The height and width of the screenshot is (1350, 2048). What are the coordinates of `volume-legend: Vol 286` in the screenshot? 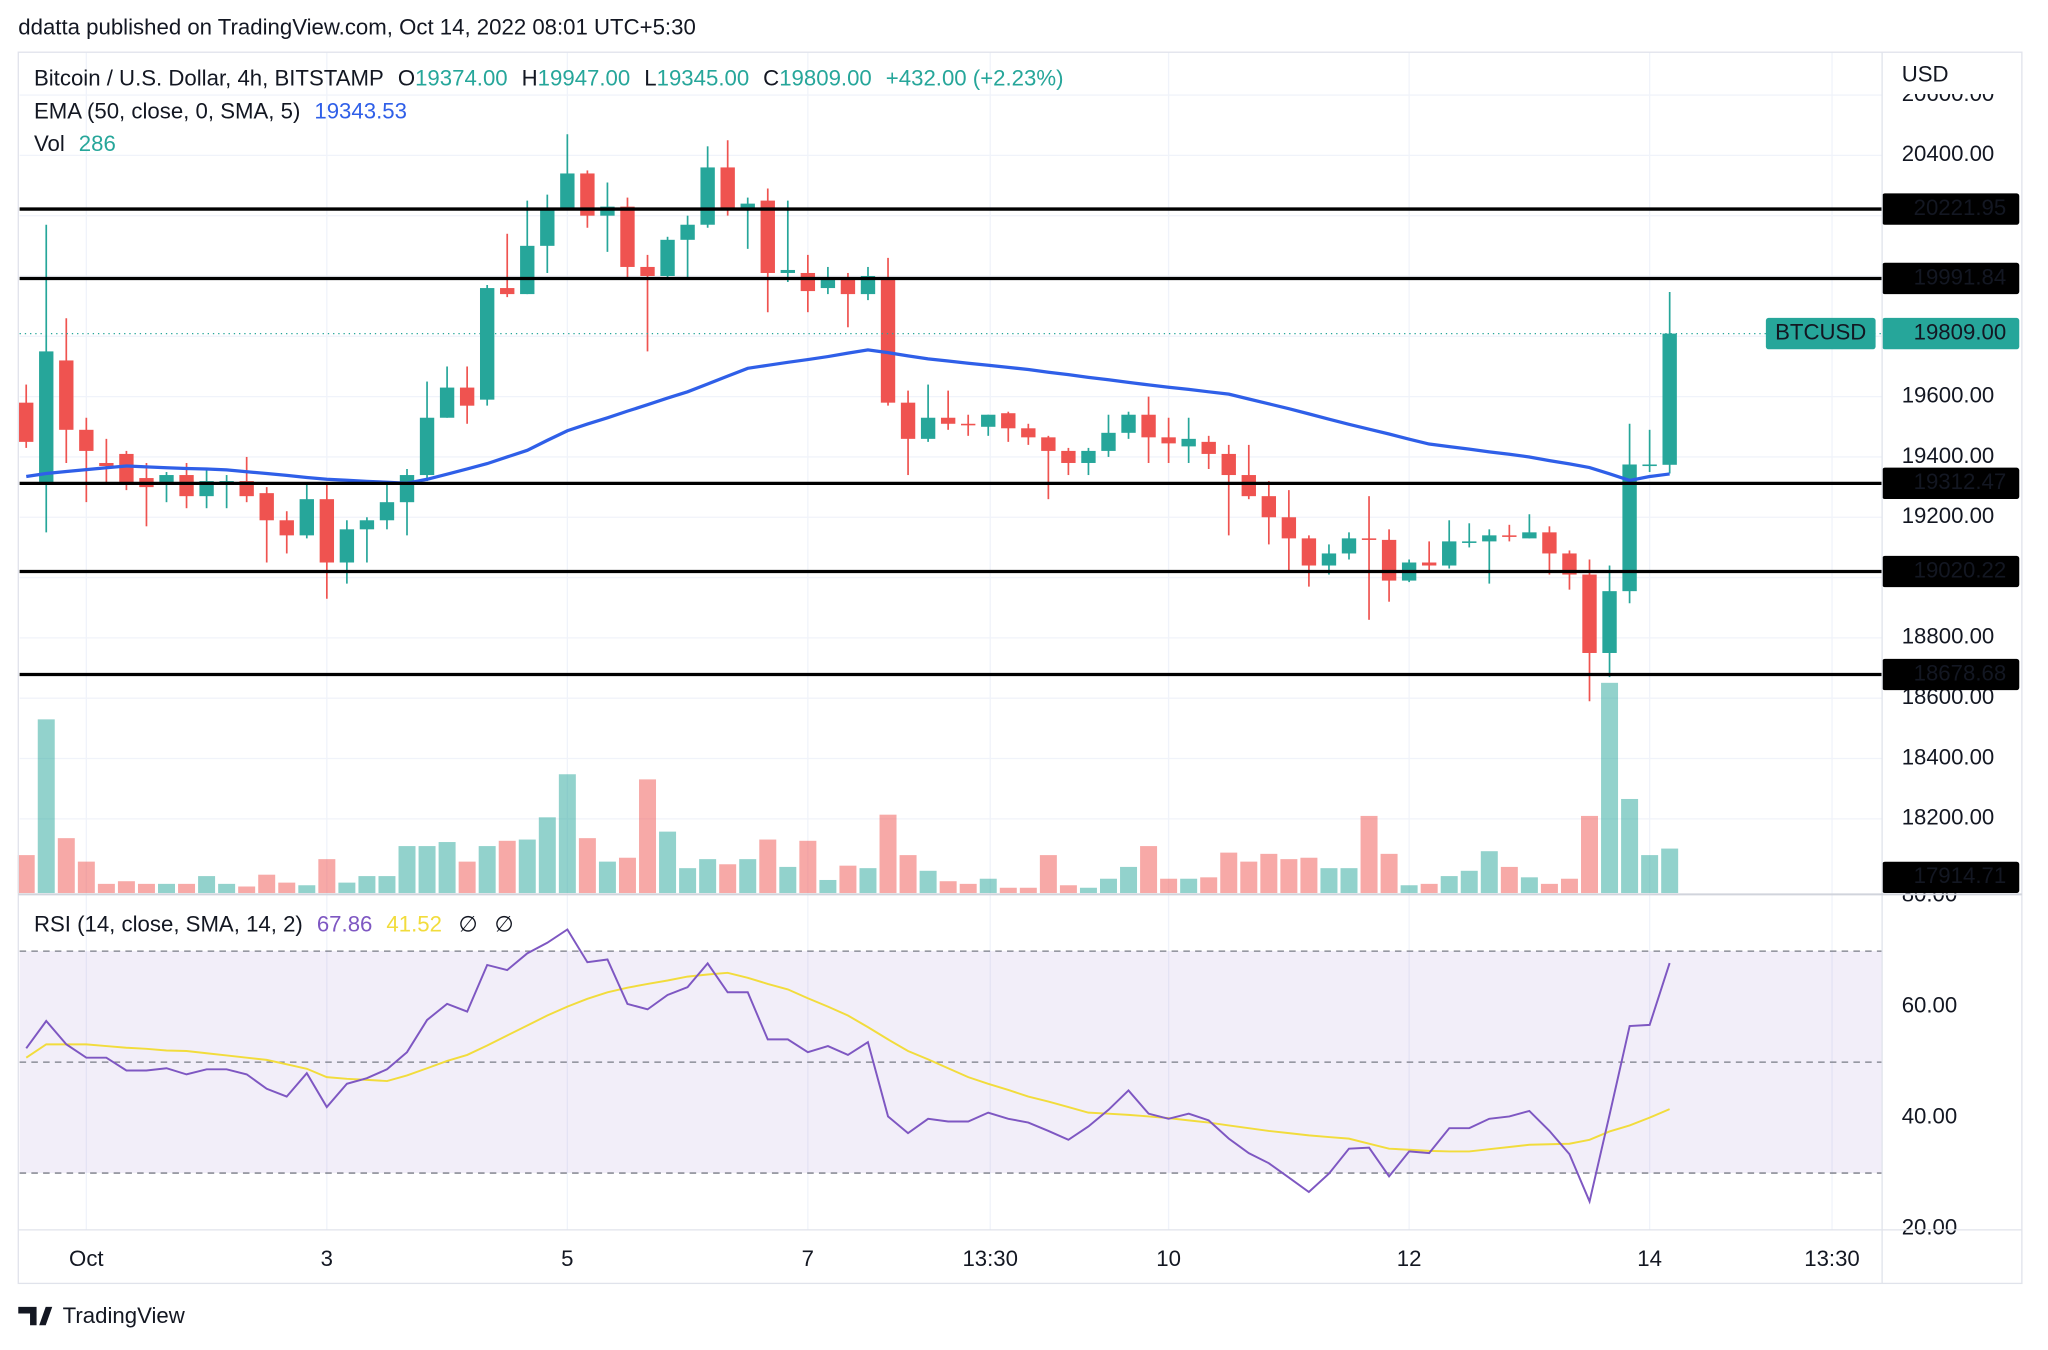 It's located at (75, 143).